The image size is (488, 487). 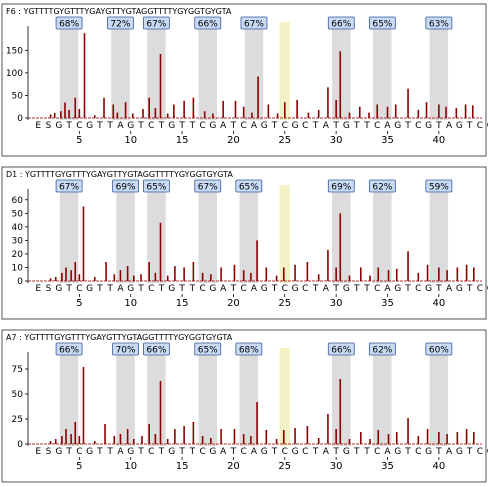 What do you see at coordinates (387, 466) in the screenshot?
I see `x-tick-label: 35` at bounding box center [387, 466].